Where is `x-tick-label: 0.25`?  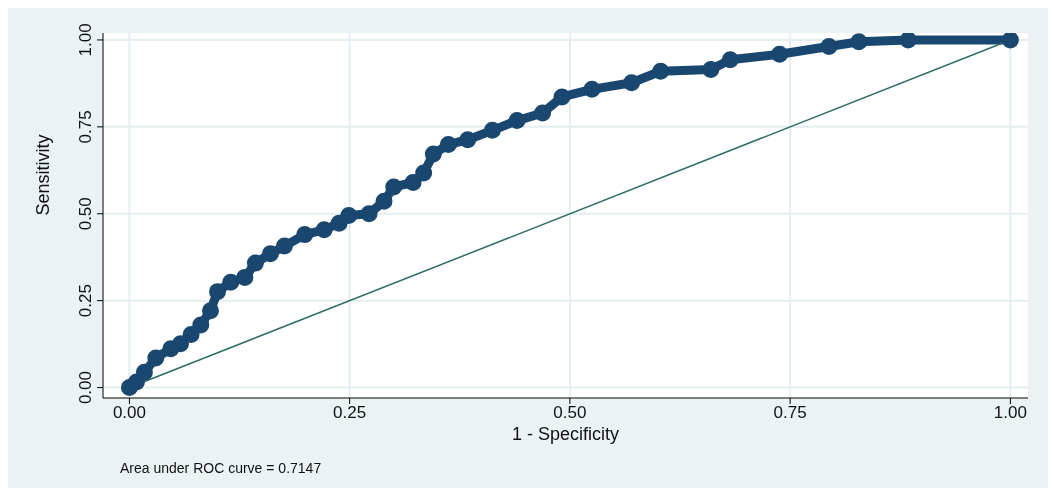 x-tick-label: 0.25 is located at coordinates (350, 413).